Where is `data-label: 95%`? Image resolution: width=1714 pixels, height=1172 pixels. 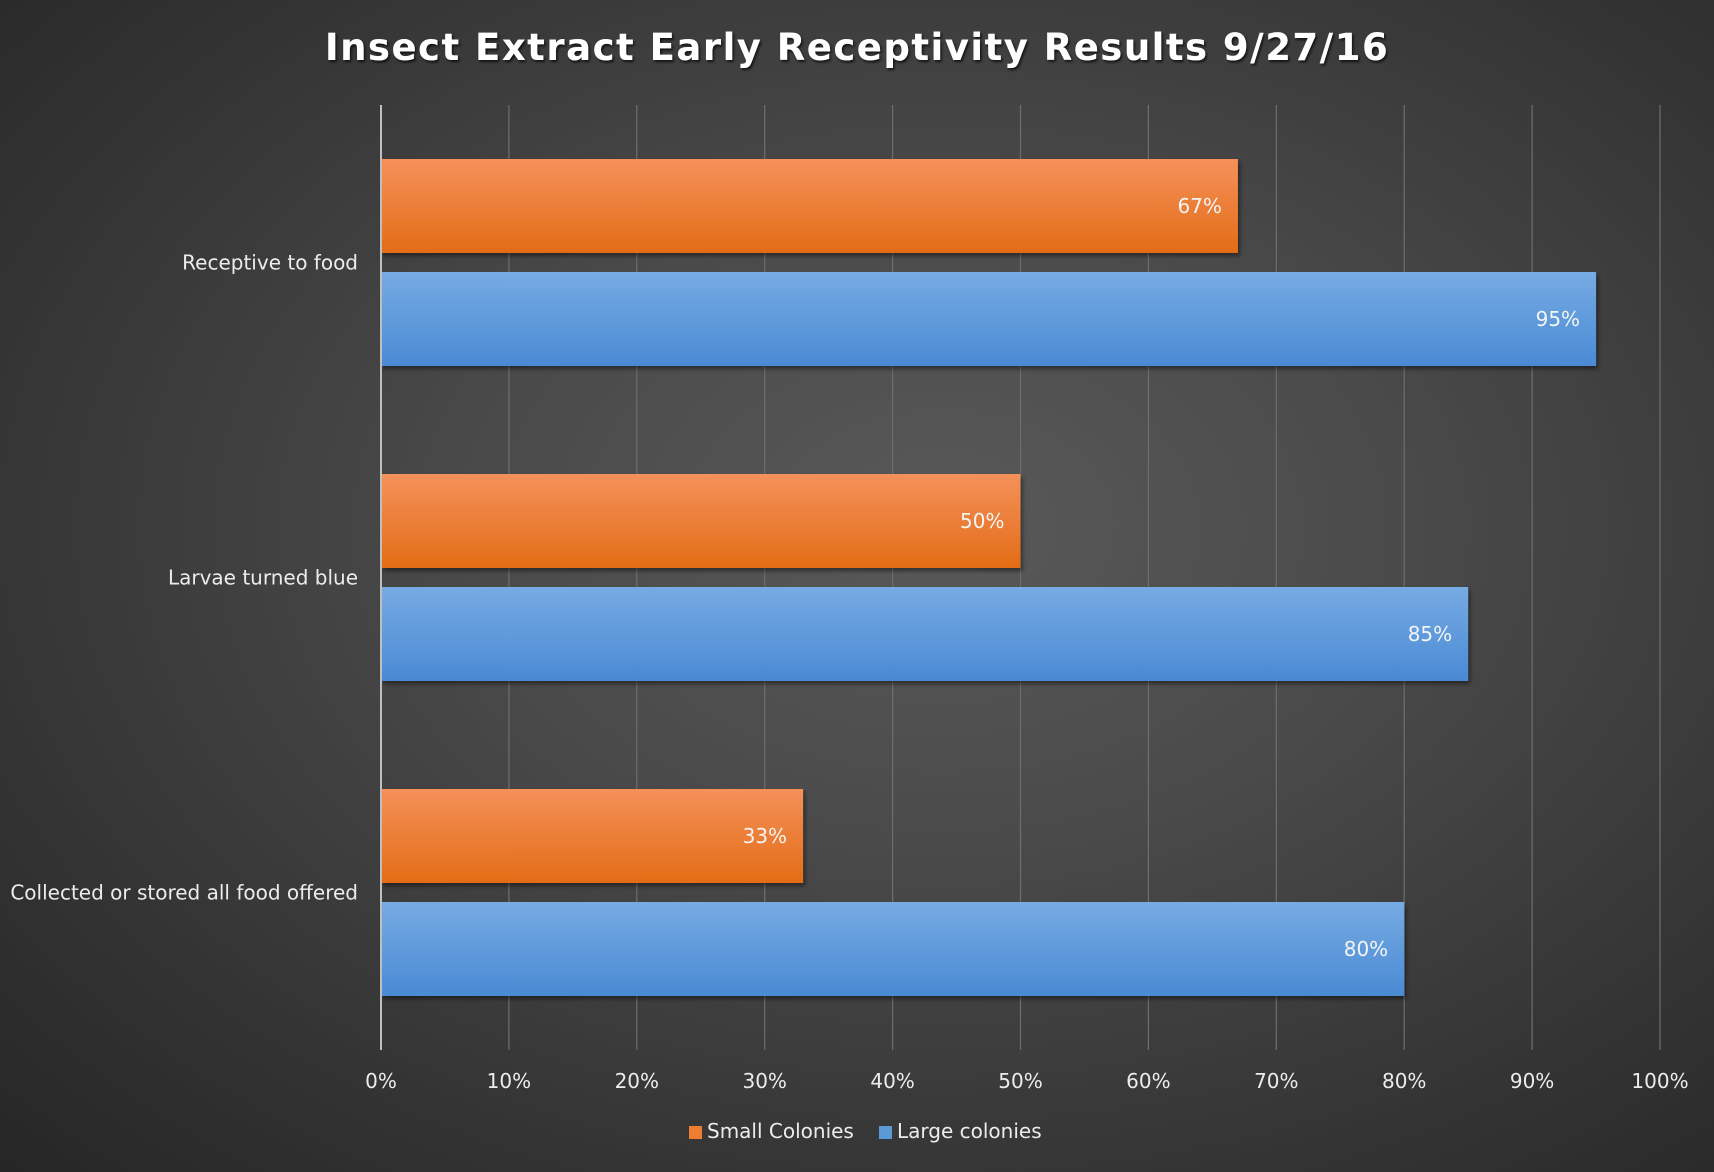 data-label: 95% is located at coordinates (1558, 319).